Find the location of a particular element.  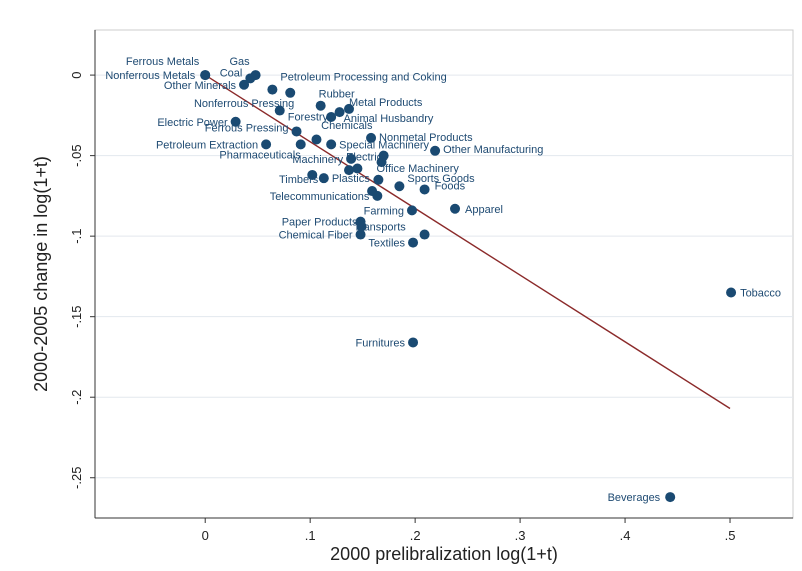

point-label: Other Manufacturing is located at coordinates (493, 150).